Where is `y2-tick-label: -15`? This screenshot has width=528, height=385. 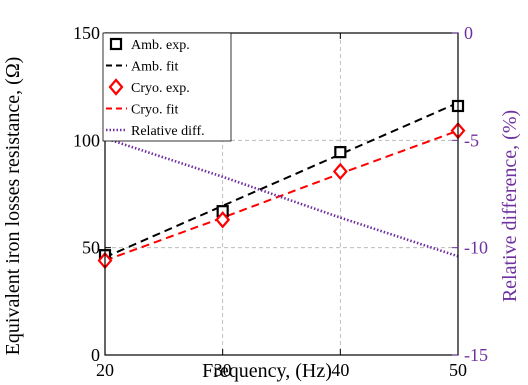
y2-tick-label: -15 is located at coordinates (476, 355).